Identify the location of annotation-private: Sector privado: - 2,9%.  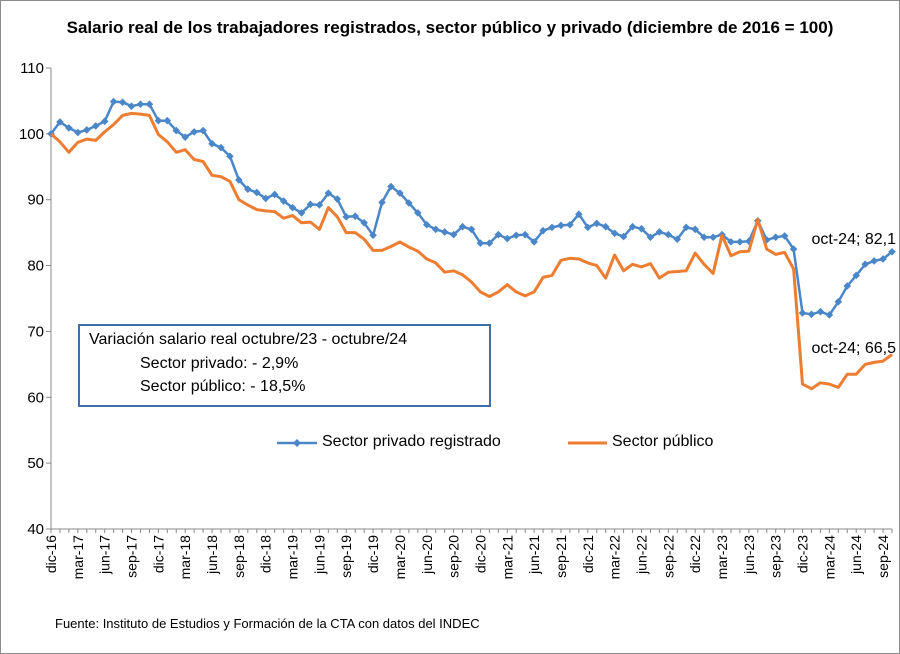
(219, 363).